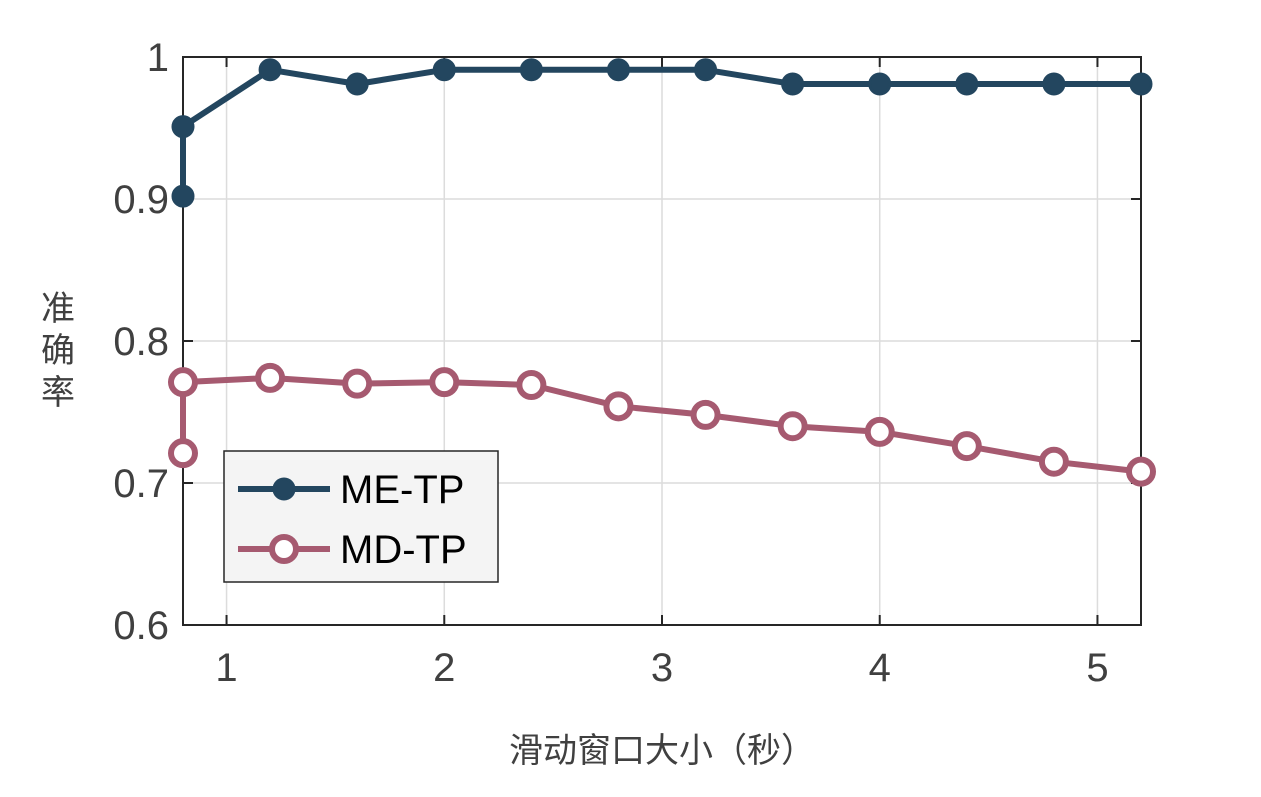 Image resolution: width=1261 pixels, height=797 pixels. I want to click on x-tick-label: 3, so click(662, 668).